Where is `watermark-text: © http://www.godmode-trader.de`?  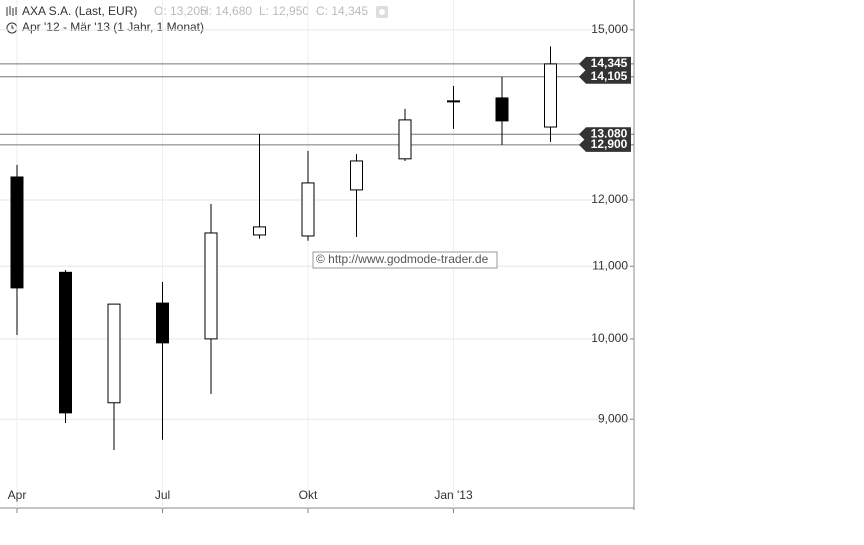 watermark-text: © http://www.godmode-trader.de is located at coordinates (402, 259).